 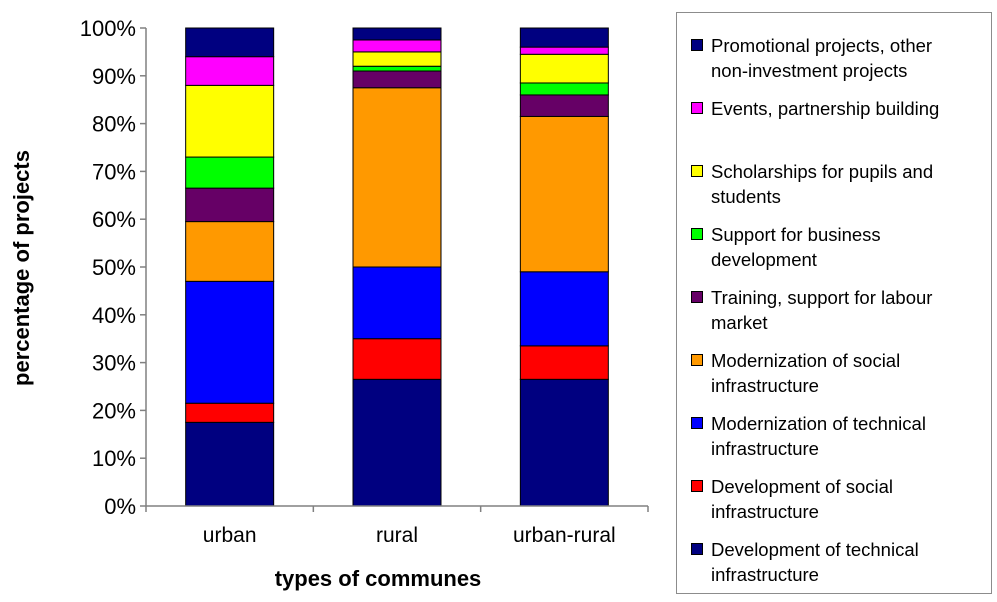 What do you see at coordinates (822, 310) in the screenshot?
I see `legend-label: Training, support for labour market` at bounding box center [822, 310].